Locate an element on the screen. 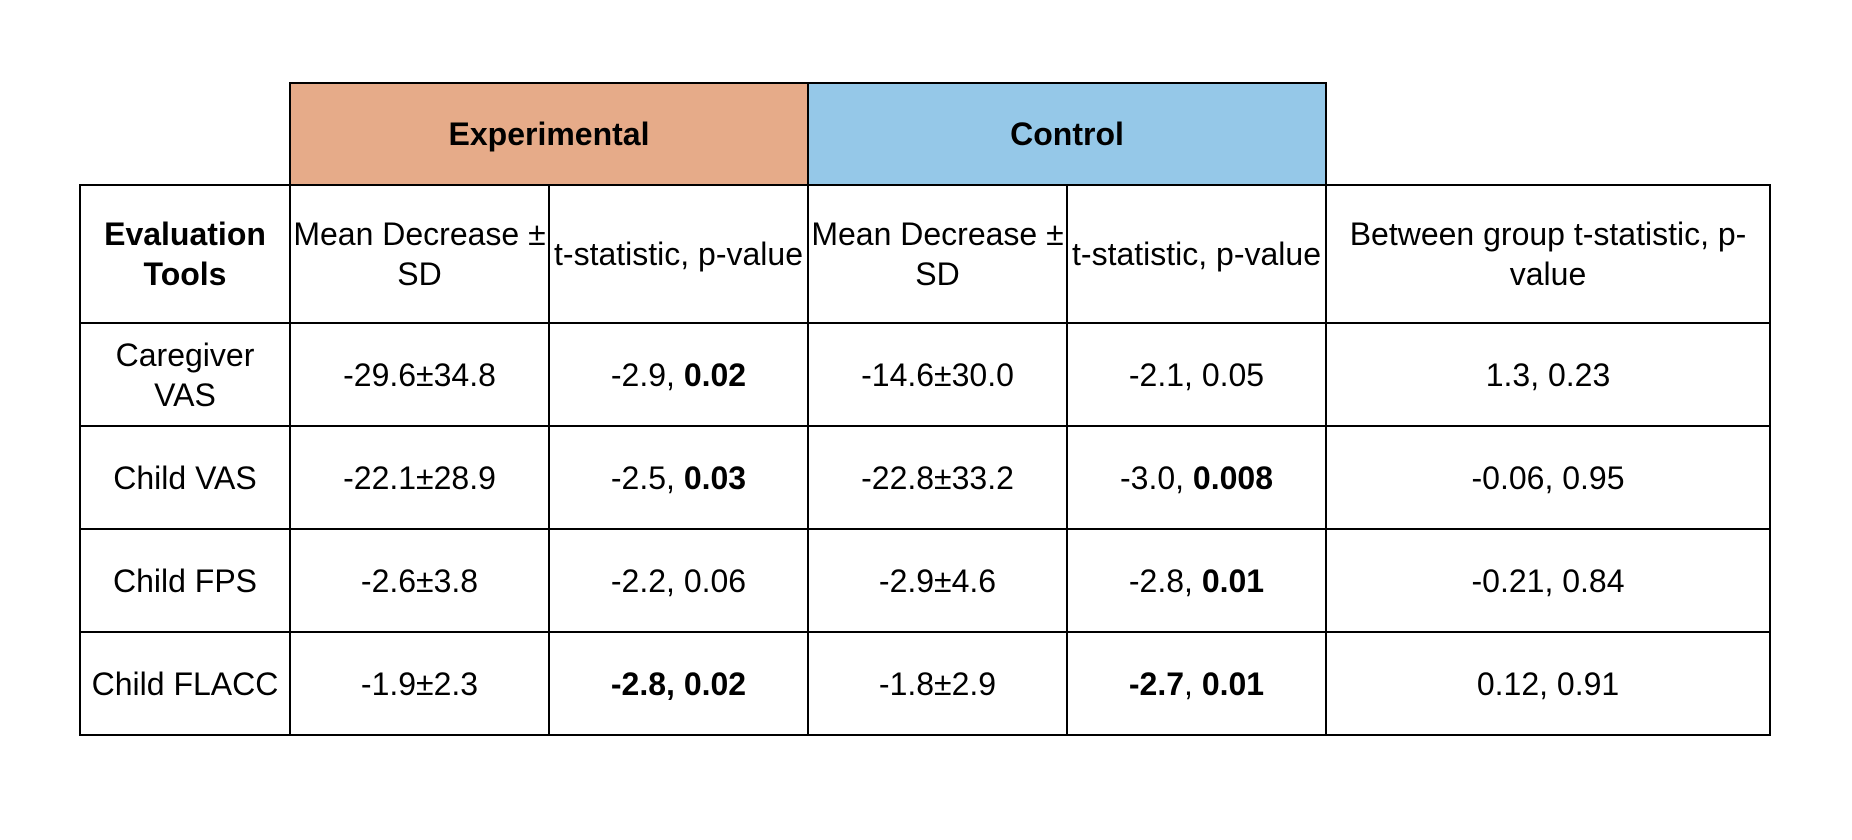 Image resolution: width=1852 pixels, height=840 pixels. row-label: Caregiver VAS is located at coordinates (185, 374).